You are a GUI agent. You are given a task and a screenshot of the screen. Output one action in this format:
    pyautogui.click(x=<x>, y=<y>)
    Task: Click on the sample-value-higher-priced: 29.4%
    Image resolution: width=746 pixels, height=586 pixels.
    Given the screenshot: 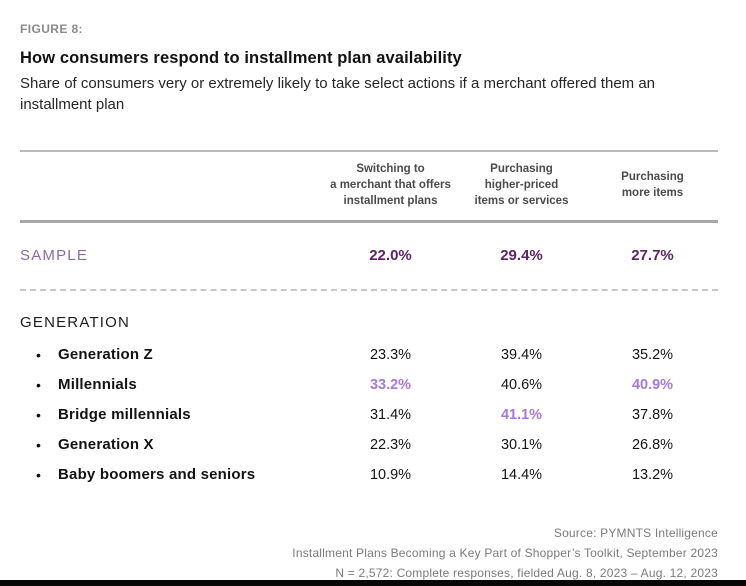 What is the action you would take?
    pyautogui.click(x=521, y=256)
    